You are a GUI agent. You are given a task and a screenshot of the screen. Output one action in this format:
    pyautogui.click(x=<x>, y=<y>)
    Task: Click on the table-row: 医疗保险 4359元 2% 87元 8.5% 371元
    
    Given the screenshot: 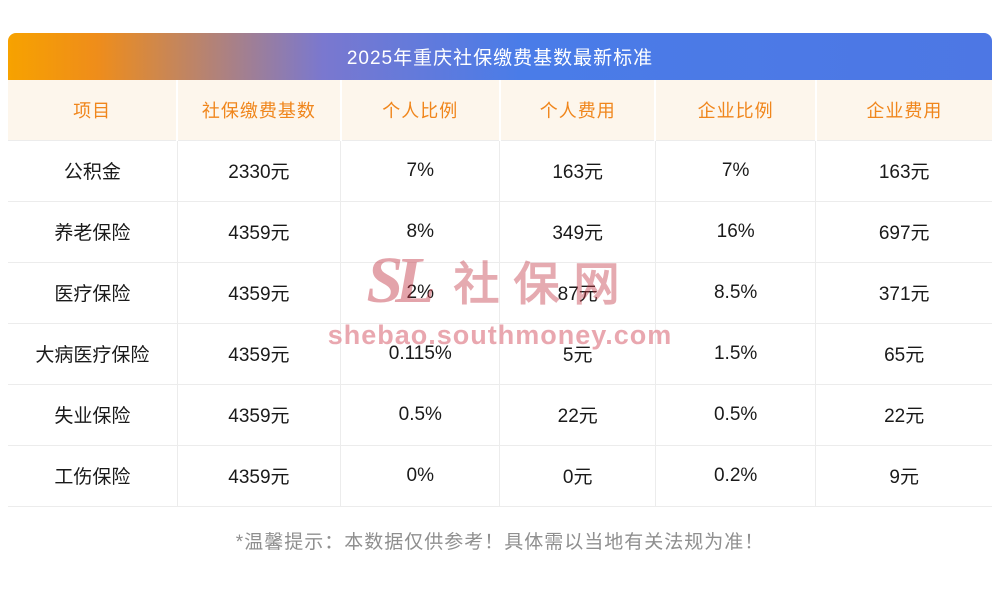 What is the action you would take?
    pyautogui.click(x=500, y=292)
    